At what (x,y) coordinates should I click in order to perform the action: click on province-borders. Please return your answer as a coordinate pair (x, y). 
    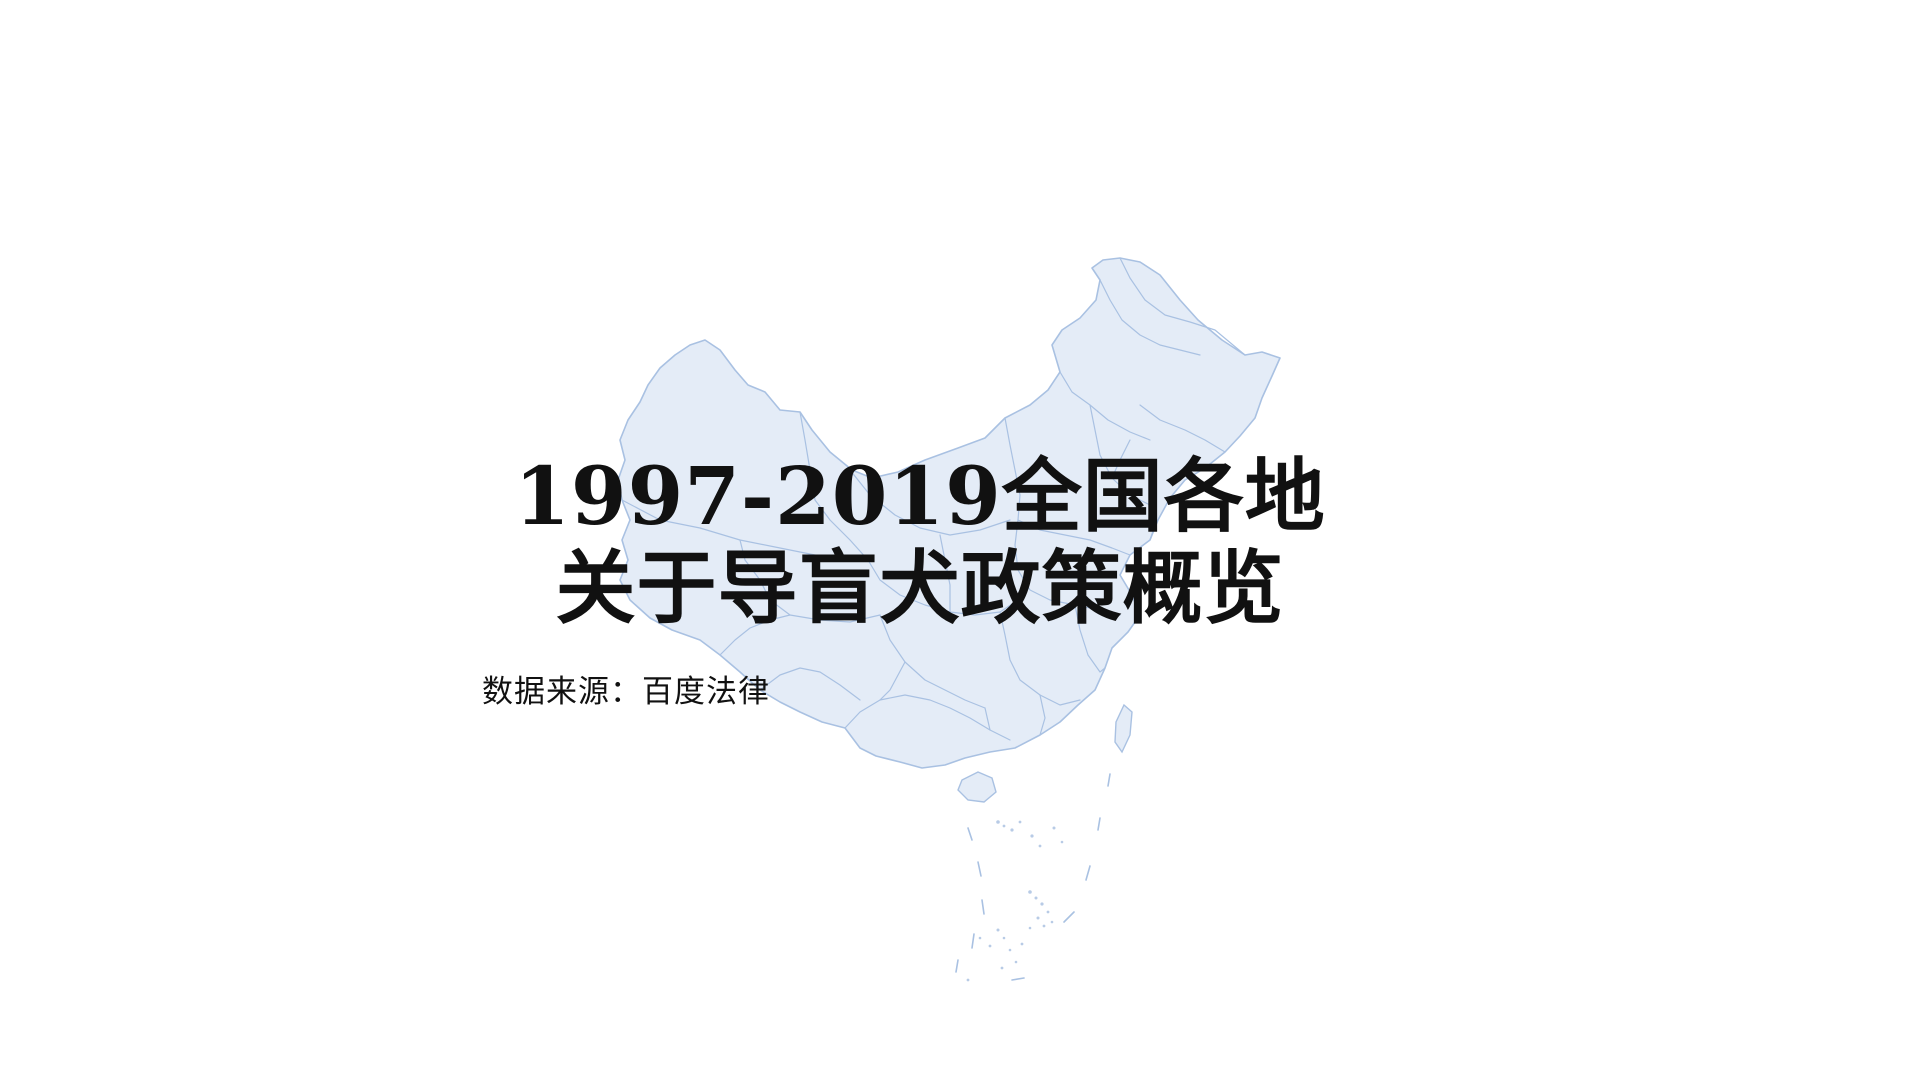
    Looking at the image, I should click on (933, 499).